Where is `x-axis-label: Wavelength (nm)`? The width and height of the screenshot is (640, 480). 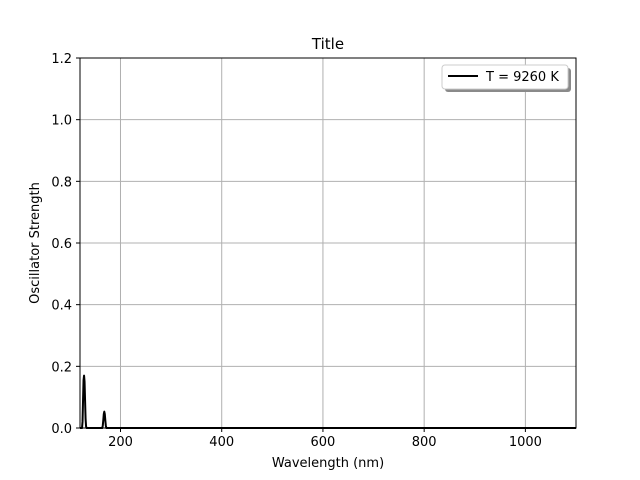 x-axis-label: Wavelength (nm) is located at coordinates (328, 463).